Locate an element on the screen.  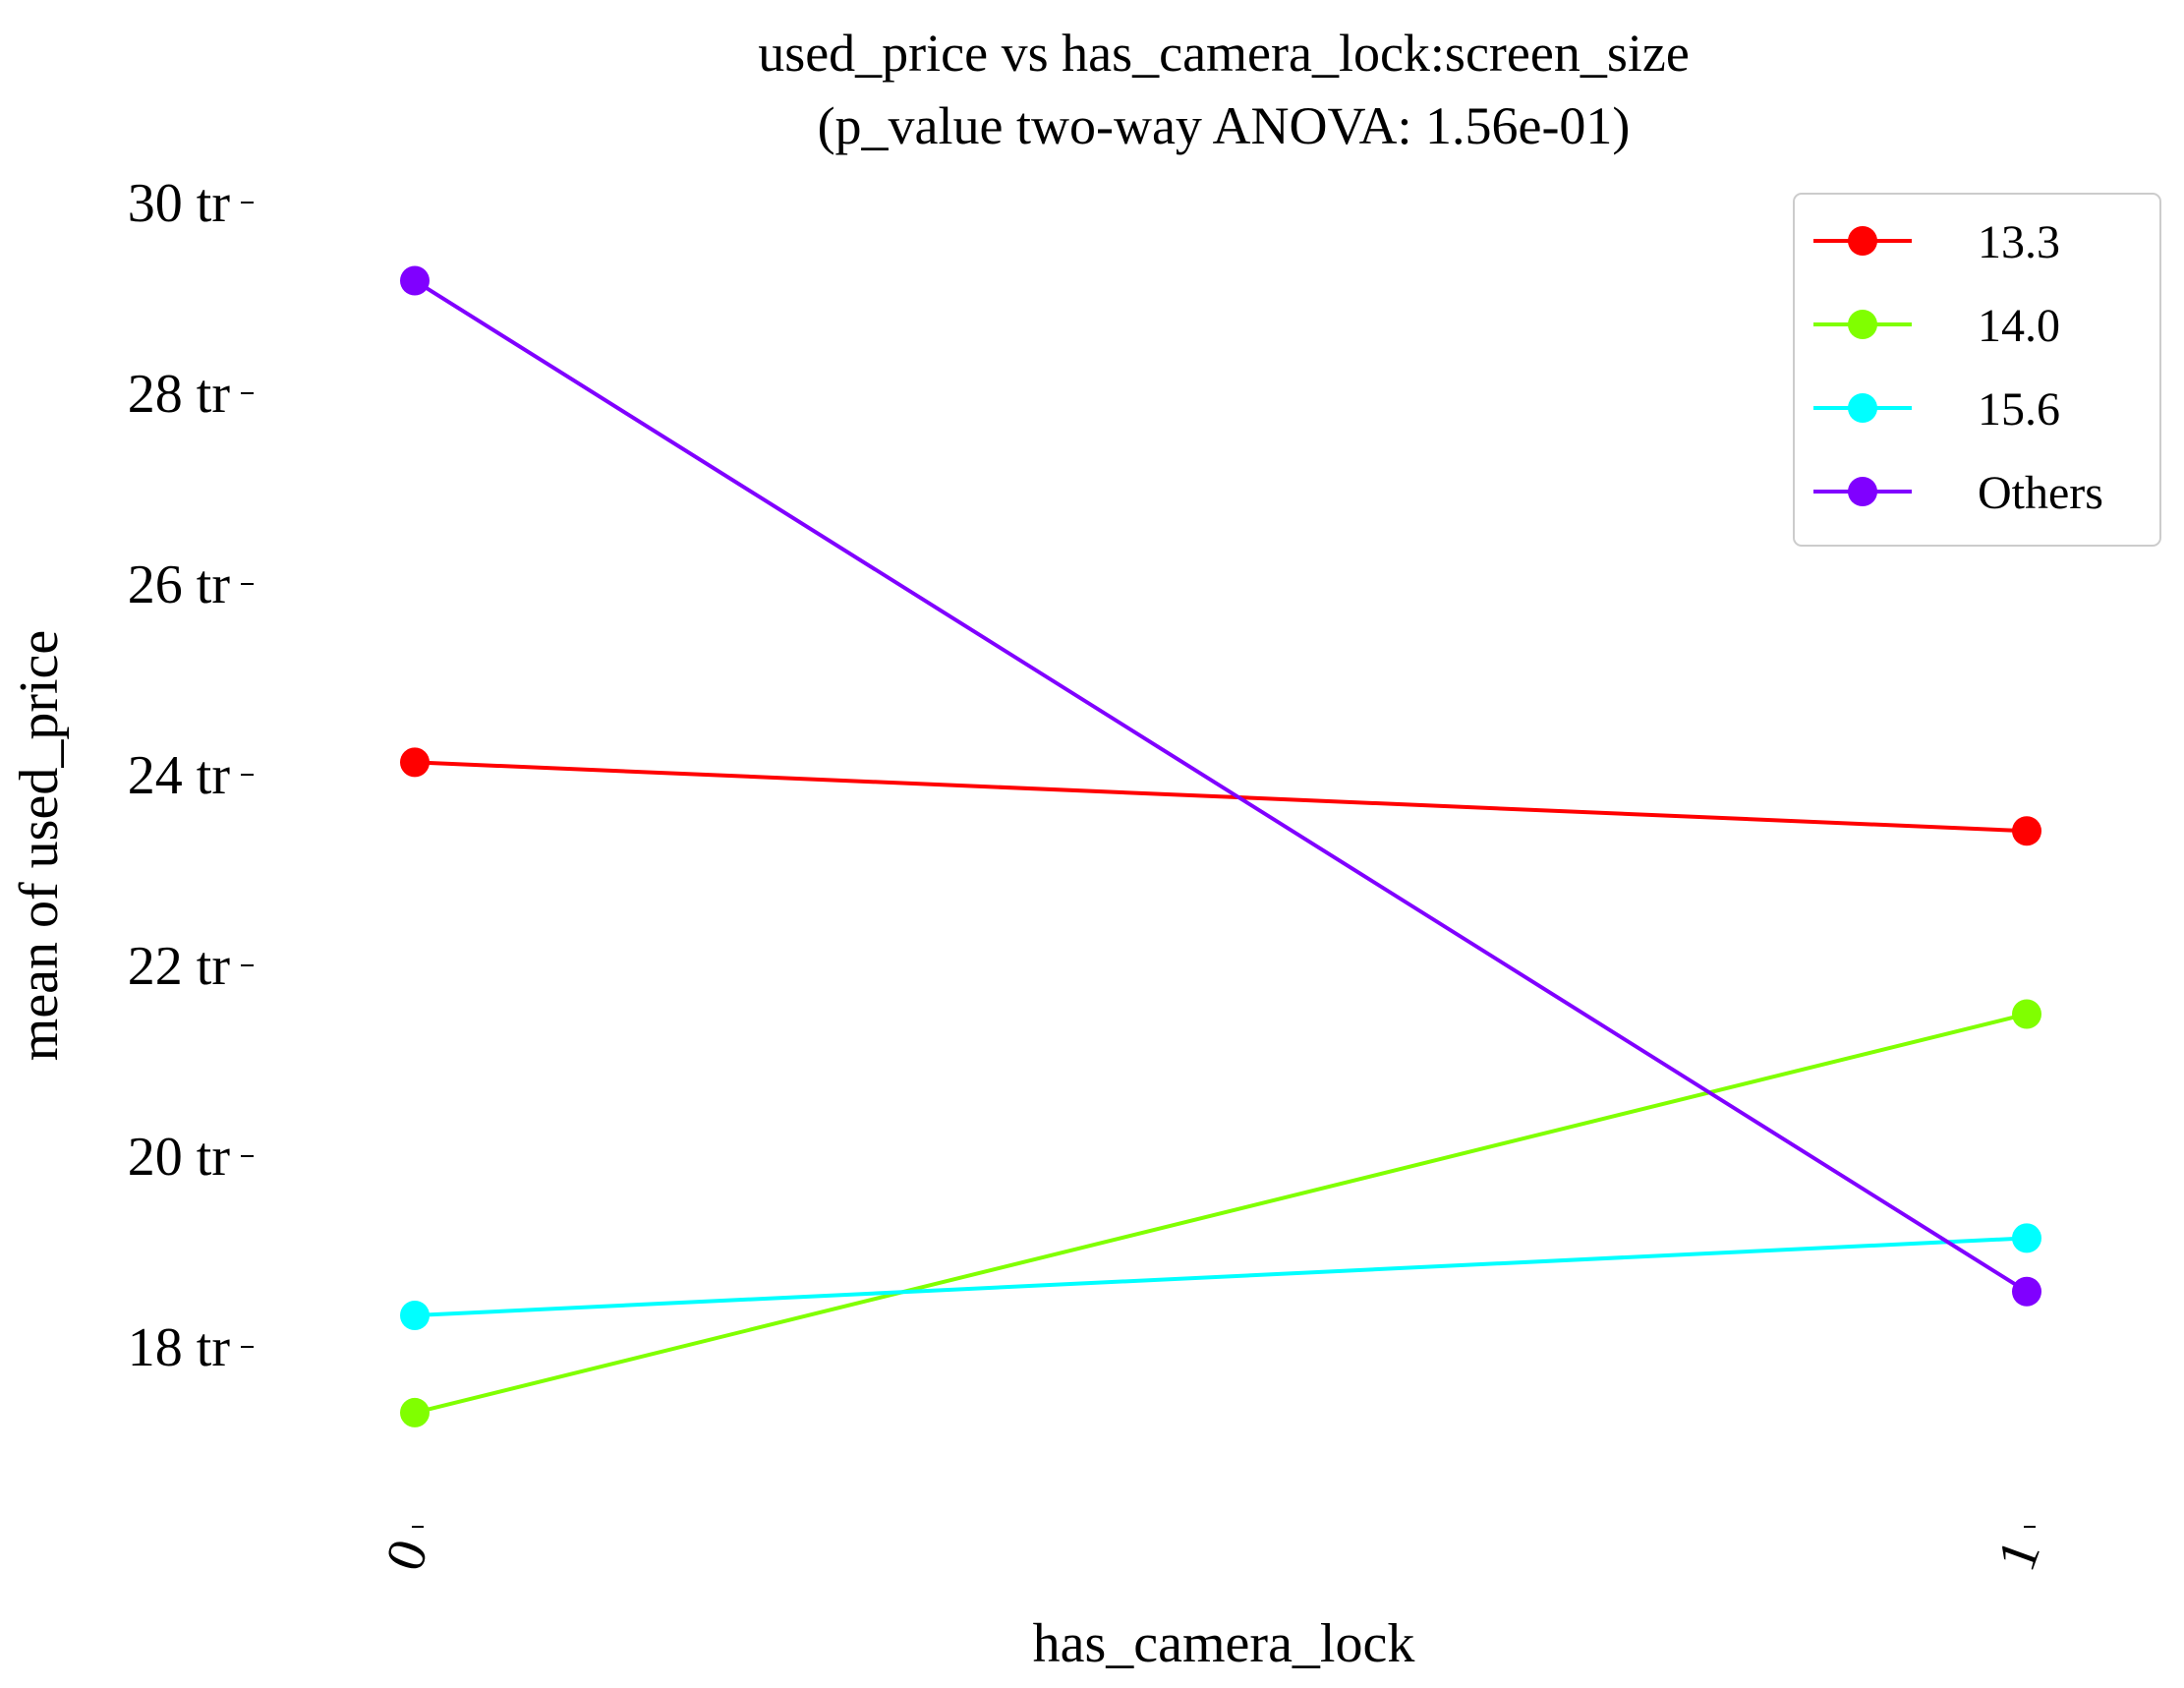
y-tick-label: 30 tr is located at coordinates (179, 203).